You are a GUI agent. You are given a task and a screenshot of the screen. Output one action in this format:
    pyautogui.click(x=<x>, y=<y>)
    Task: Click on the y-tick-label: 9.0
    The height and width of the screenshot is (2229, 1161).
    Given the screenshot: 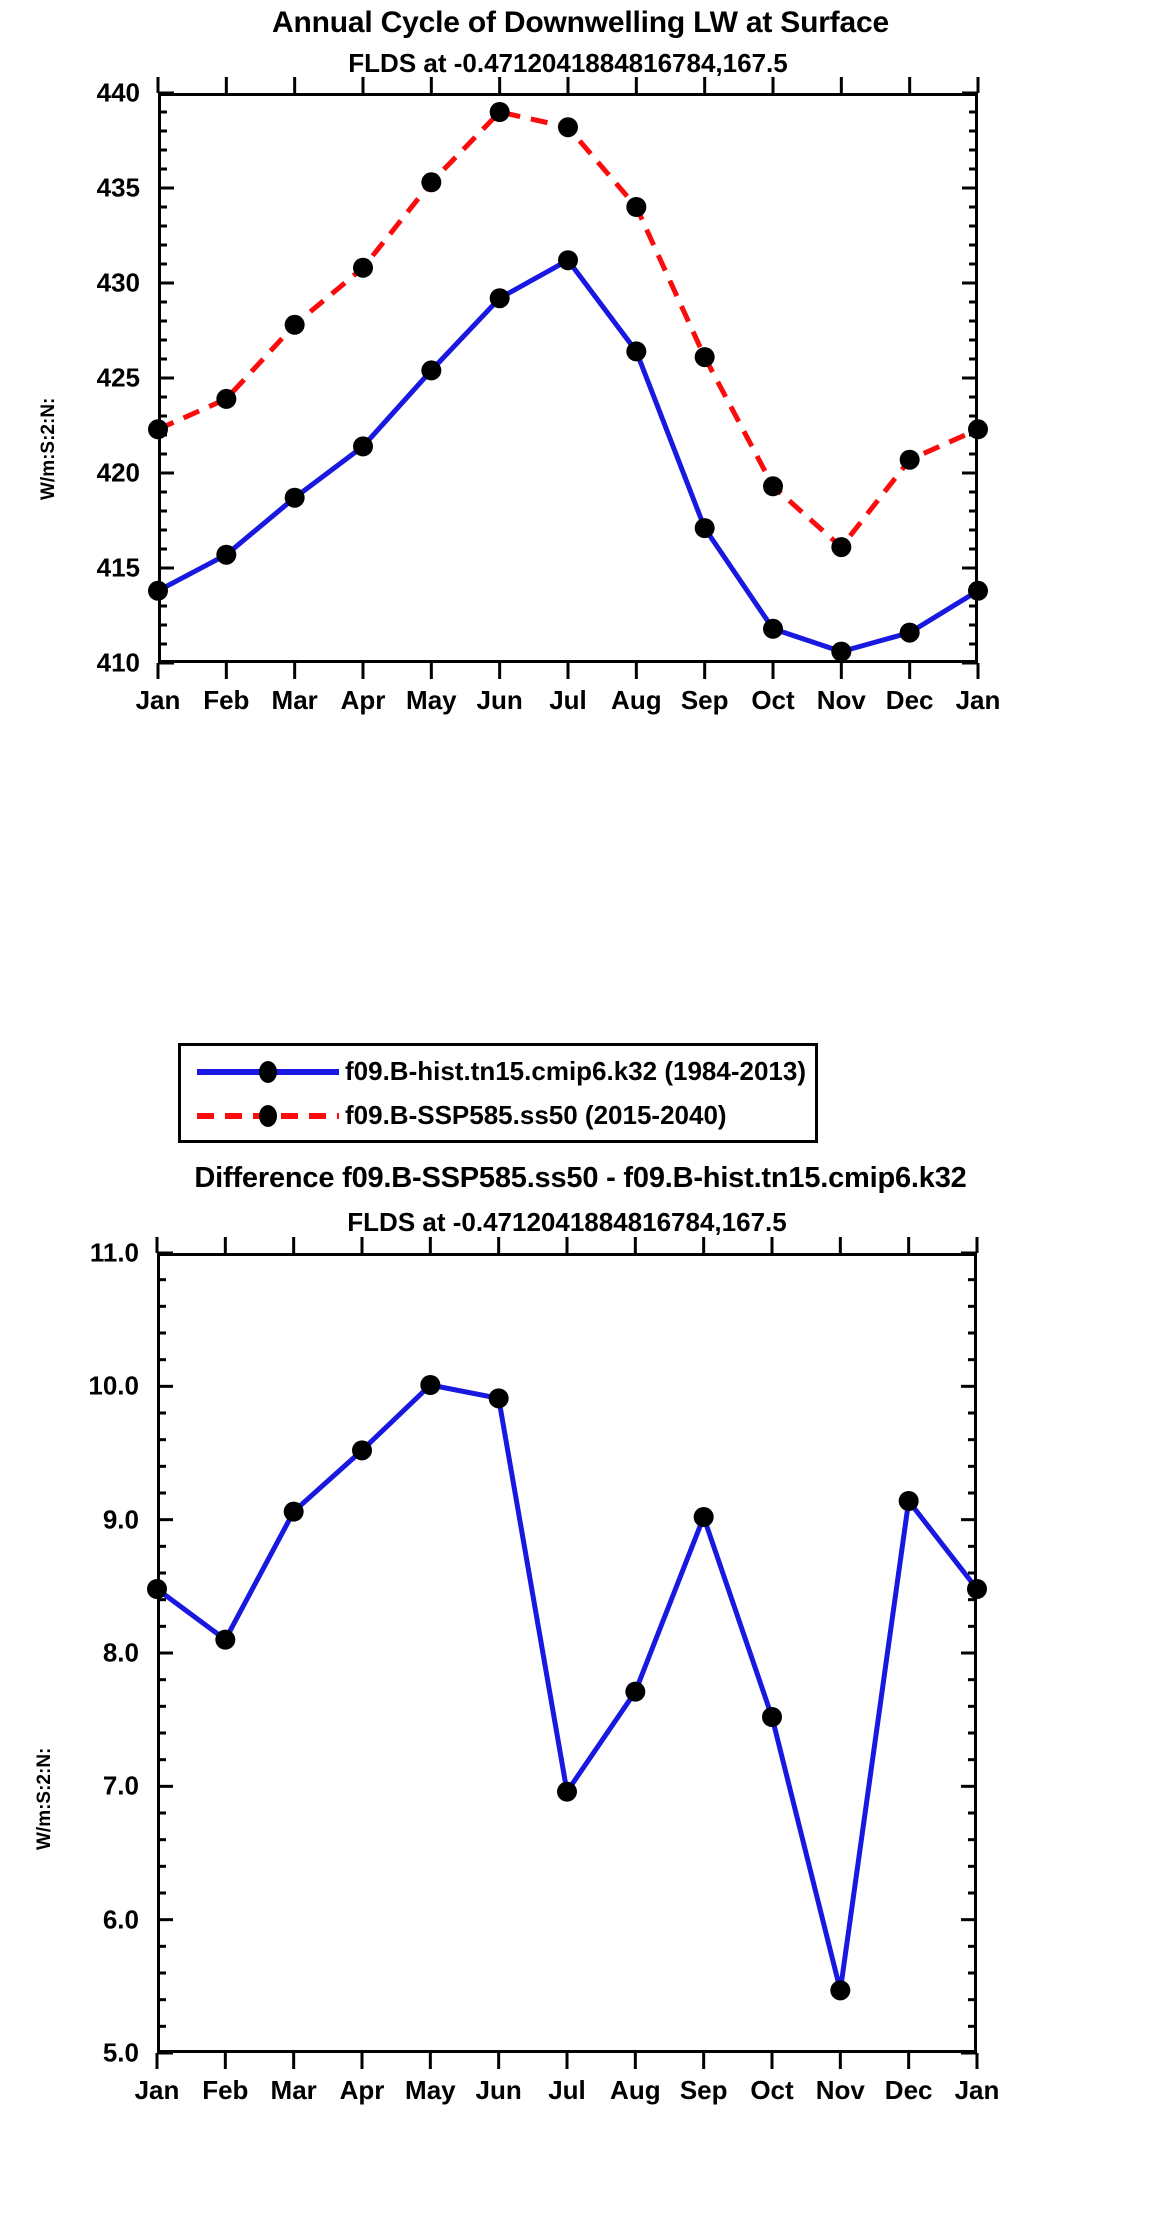 What is the action you would take?
    pyautogui.click(x=120, y=1519)
    